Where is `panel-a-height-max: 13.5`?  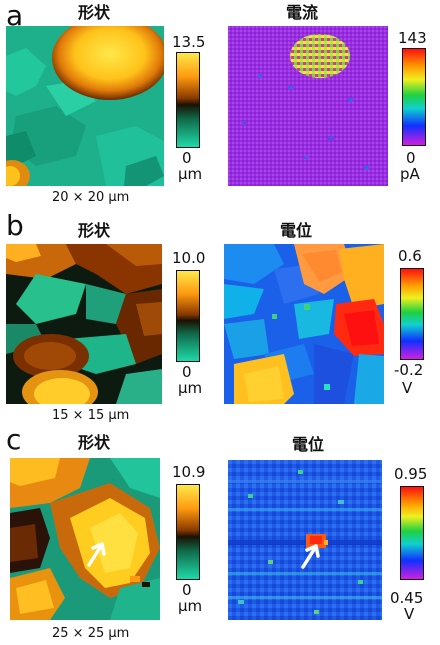 panel-a-height-max: 13.5 is located at coordinates (189, 42).